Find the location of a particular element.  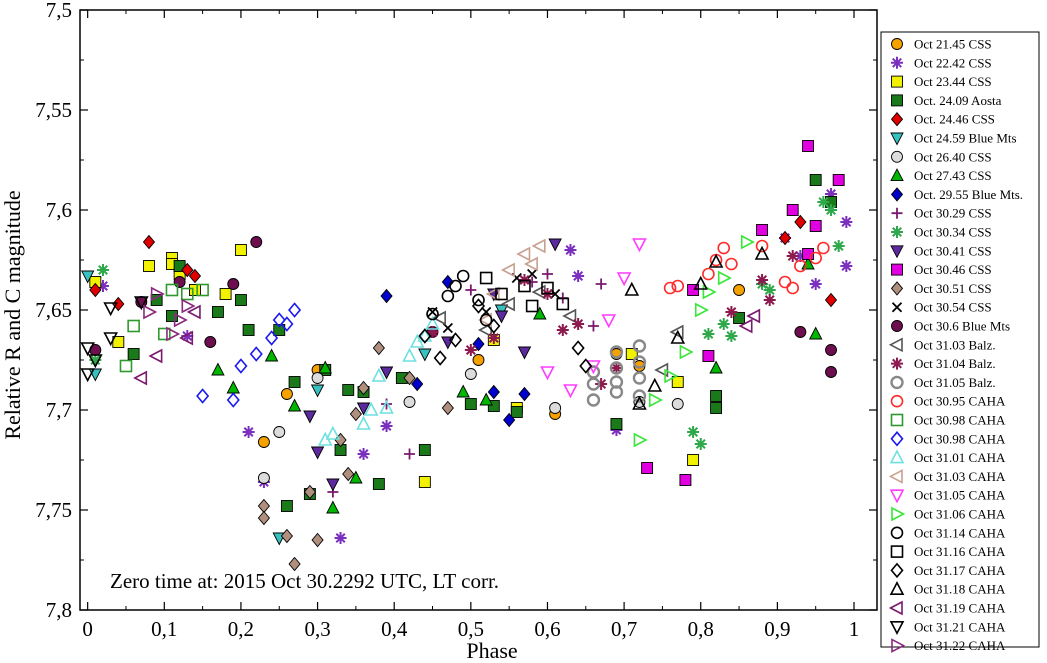

x-tick-label: 0,9 is located at coordinates (777, 629).